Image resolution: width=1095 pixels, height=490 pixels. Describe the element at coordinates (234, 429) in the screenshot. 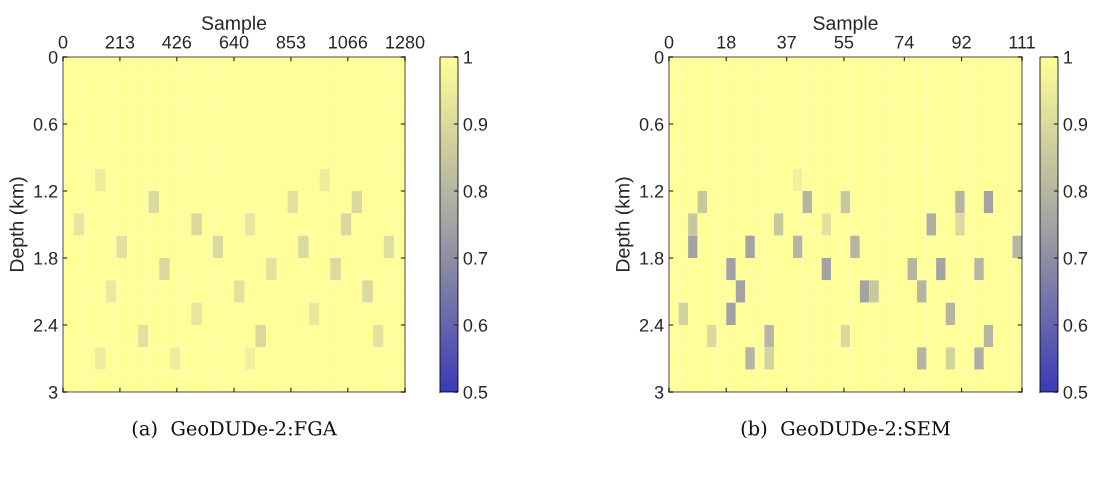

I see `text: (a) GeoDUDe-2:FGA` at that location.